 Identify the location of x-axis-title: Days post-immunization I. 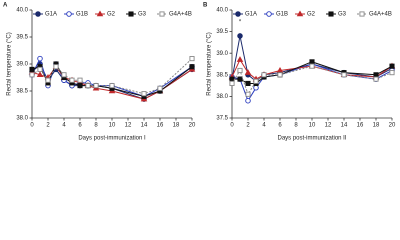
(112, 139).